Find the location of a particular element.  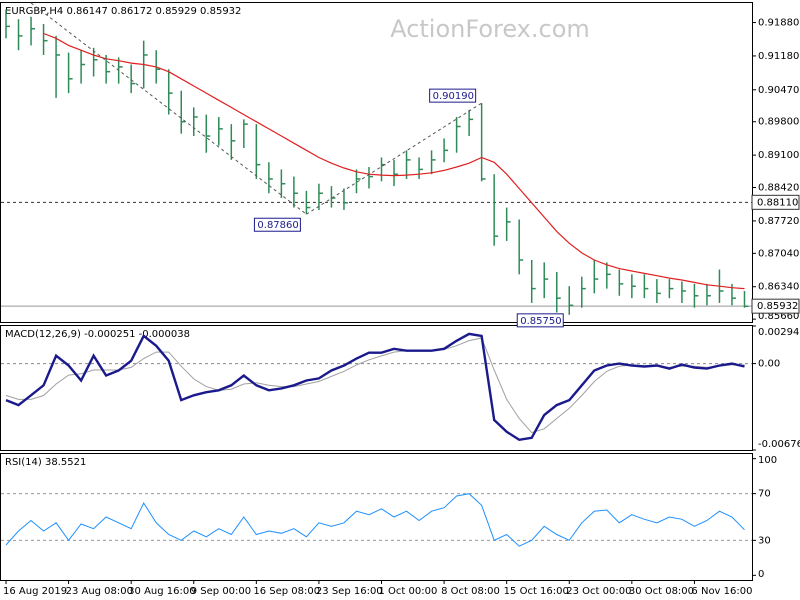

watermark: ActionForex.com is located at coordinates (490, 29).